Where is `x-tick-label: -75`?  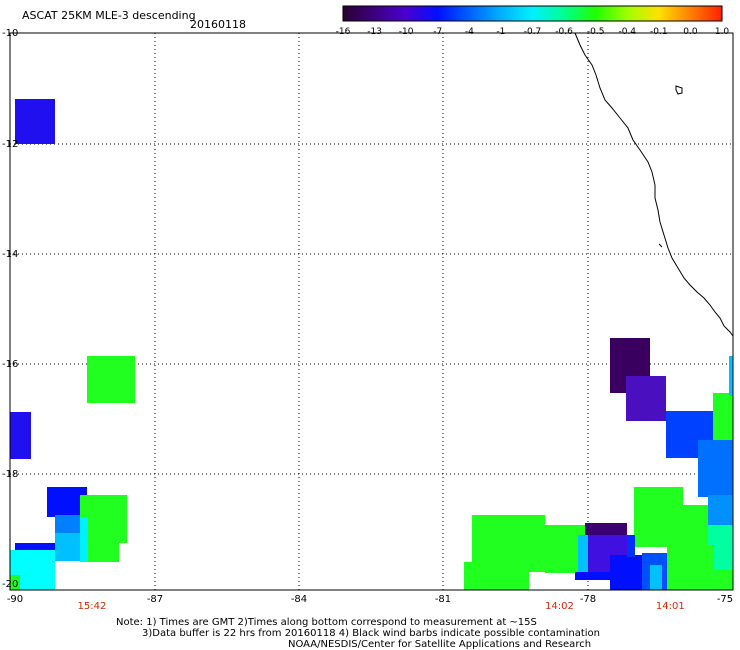
x-tick-label: -75 is located at coordinates (725, 599).